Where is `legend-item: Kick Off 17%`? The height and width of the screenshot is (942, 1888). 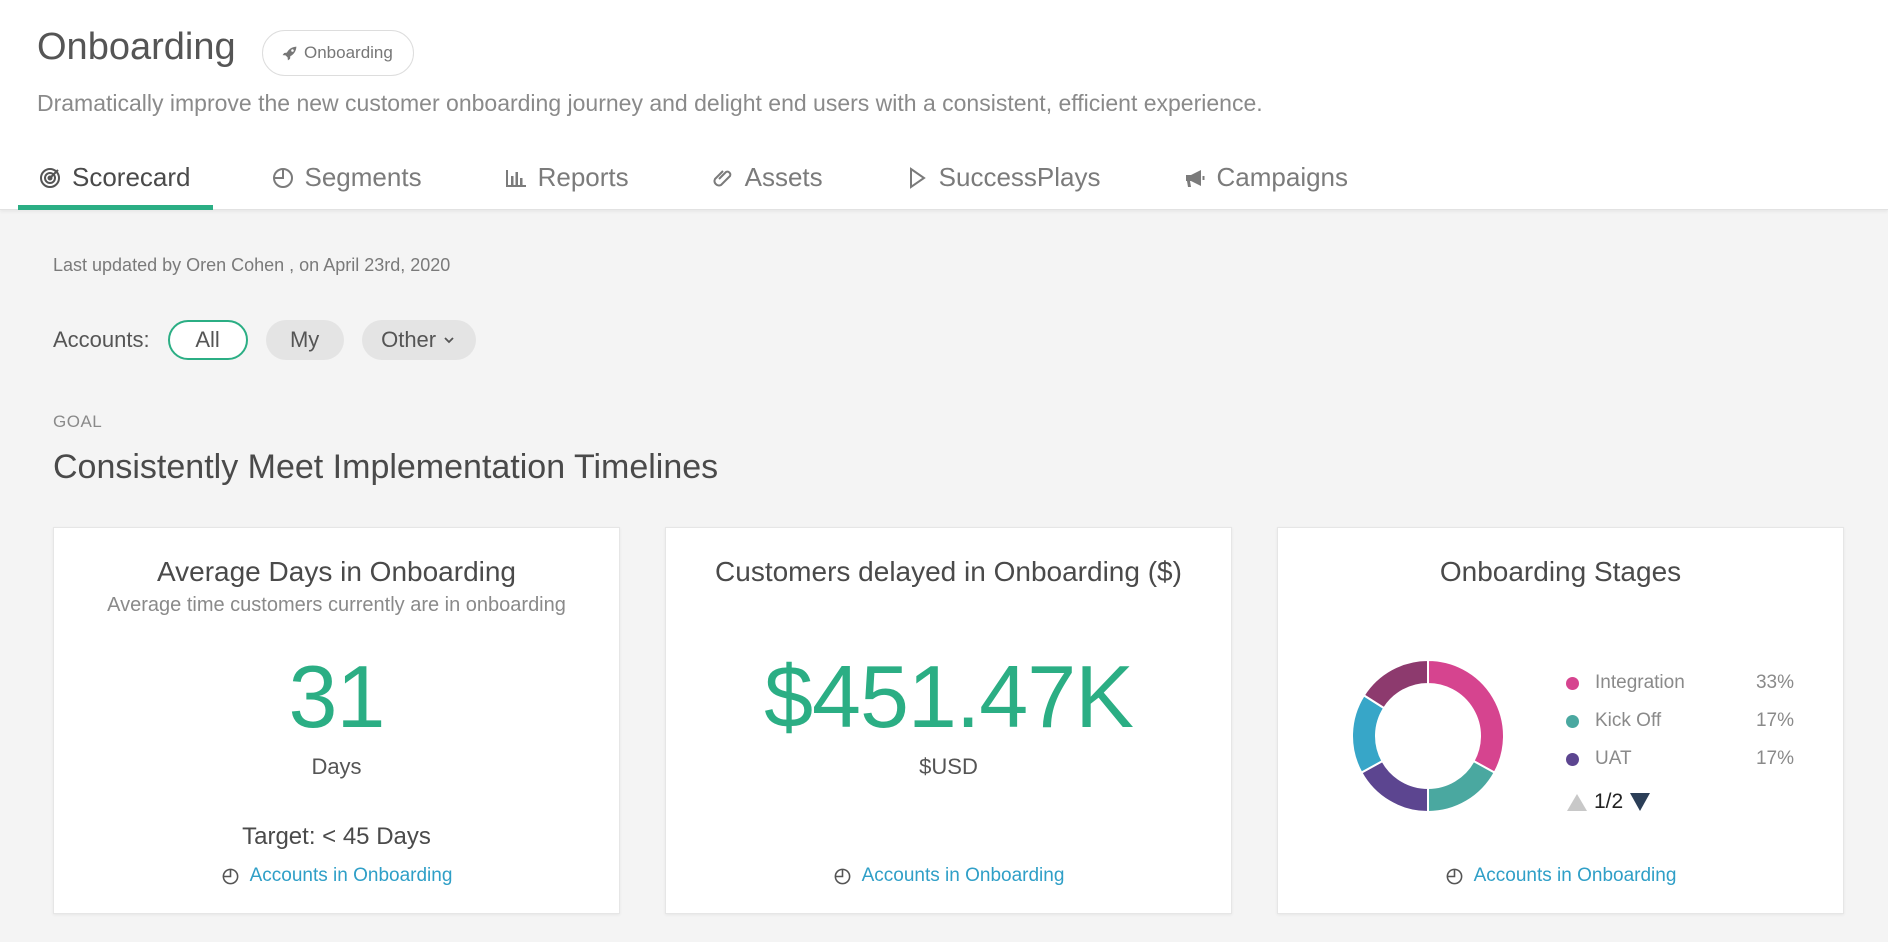 legend-item: Kick Off 17% is located at coordinates (1679, 721).